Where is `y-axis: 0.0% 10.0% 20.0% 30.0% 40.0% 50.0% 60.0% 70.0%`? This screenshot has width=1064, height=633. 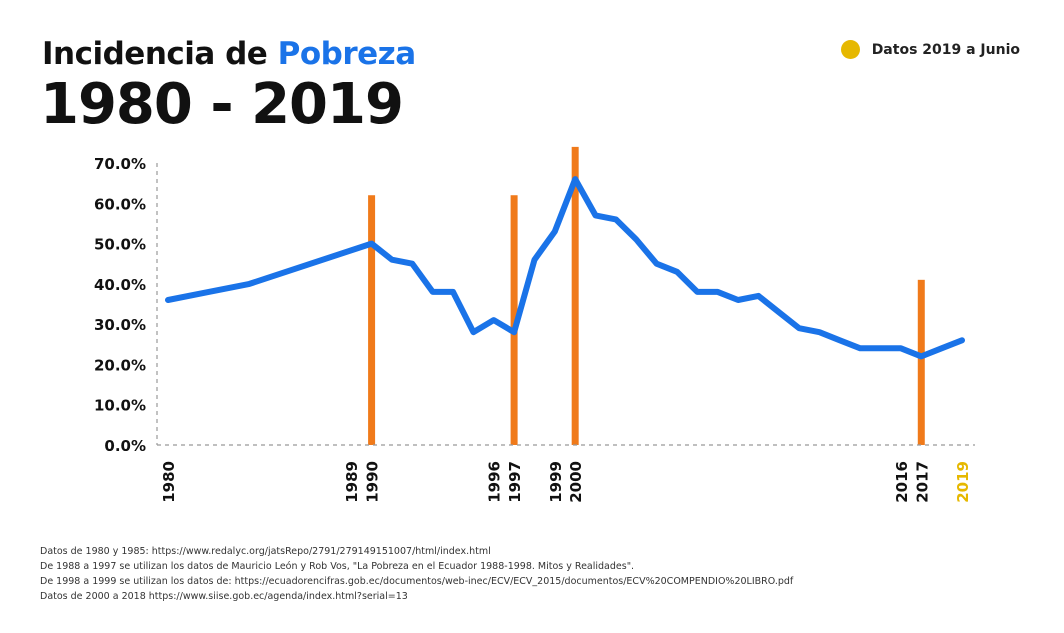
y-axis: 0.0% 10.0% 20.0% 30.0% 40.0% 50.0% 60.0% 70.0% is located at coordinates (126, 305).